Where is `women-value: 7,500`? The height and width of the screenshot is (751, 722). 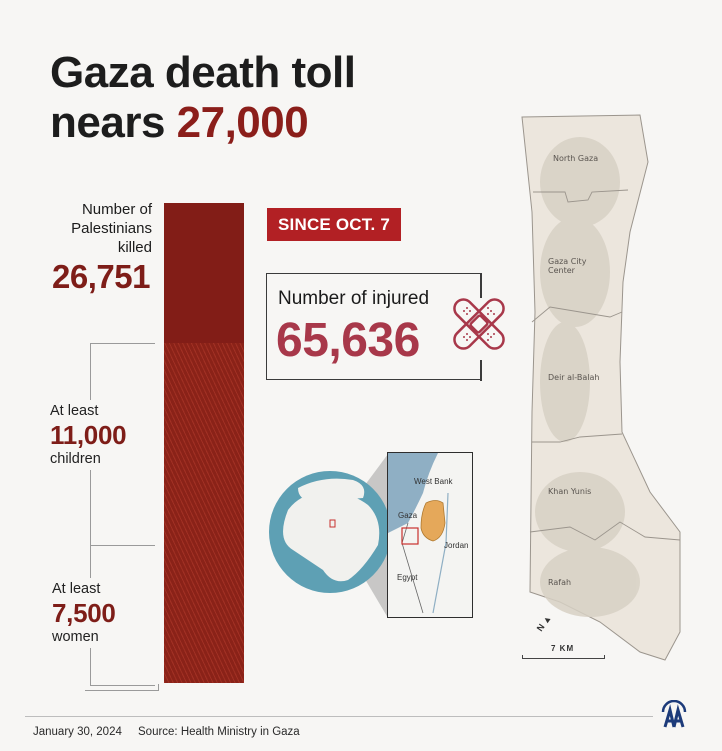
women-value: 7,500 is located at coordinates (84, 613).